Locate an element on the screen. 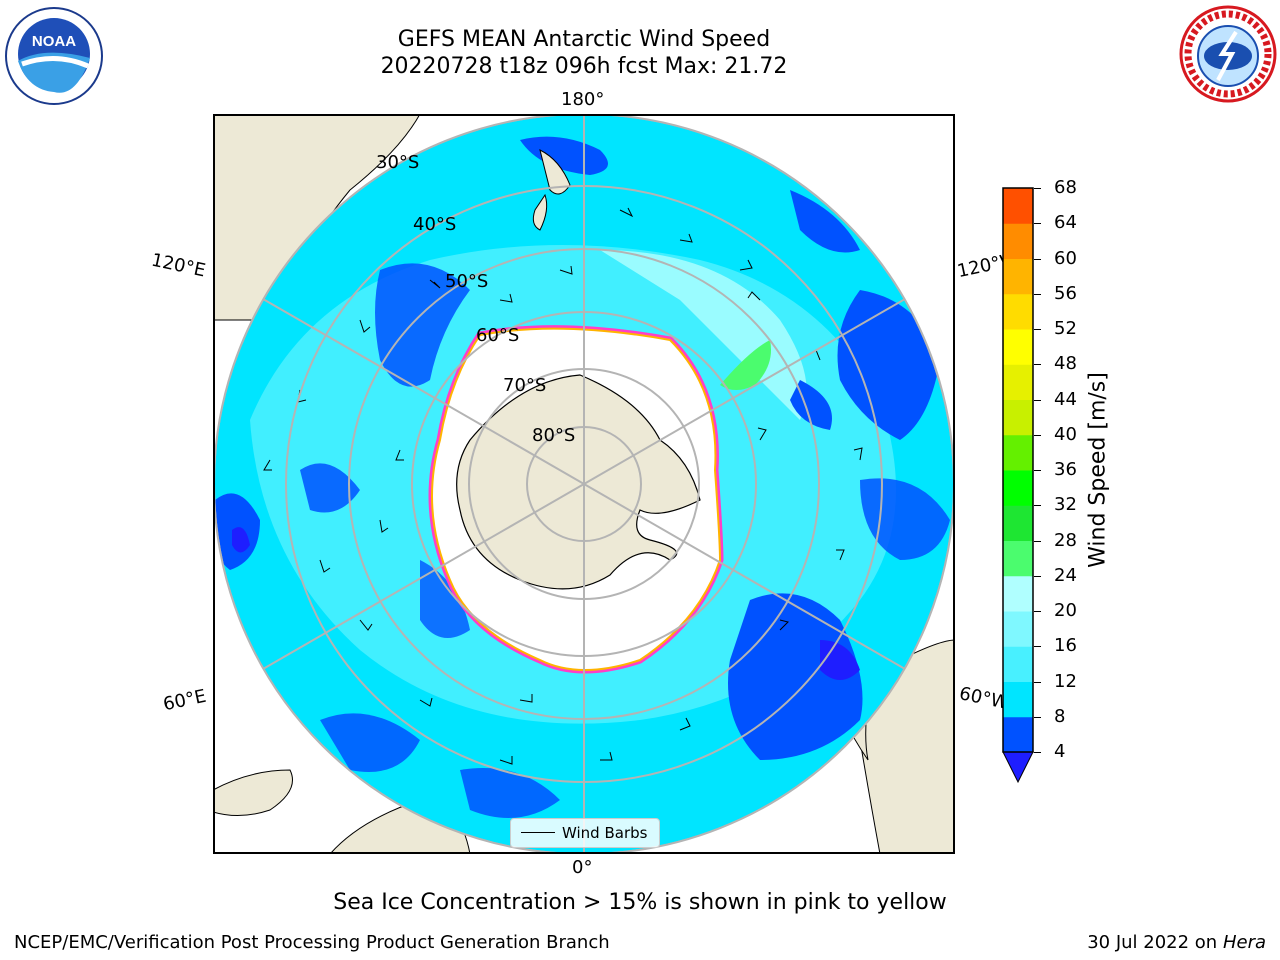  new-zealand is located at coordinates (551, 190).